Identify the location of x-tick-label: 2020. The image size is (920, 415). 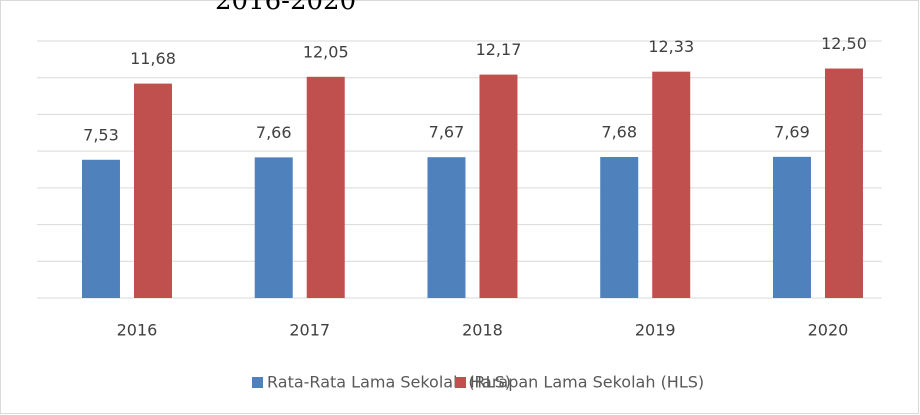
(828, 330).